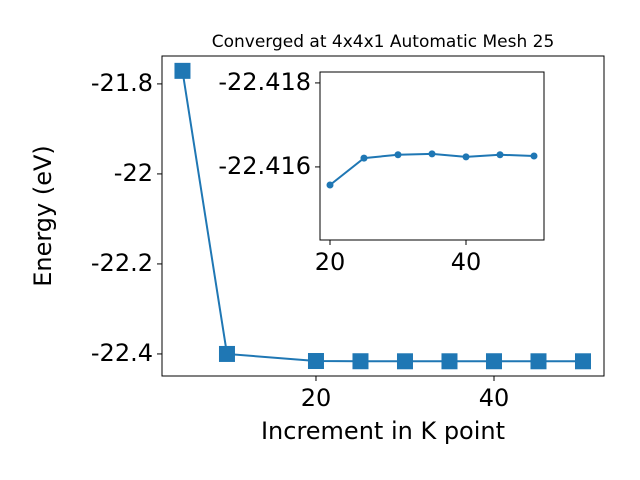 This screenshot has width=640, height=480. I want to click on y-tick-label: -22.4, so click(122, 353).